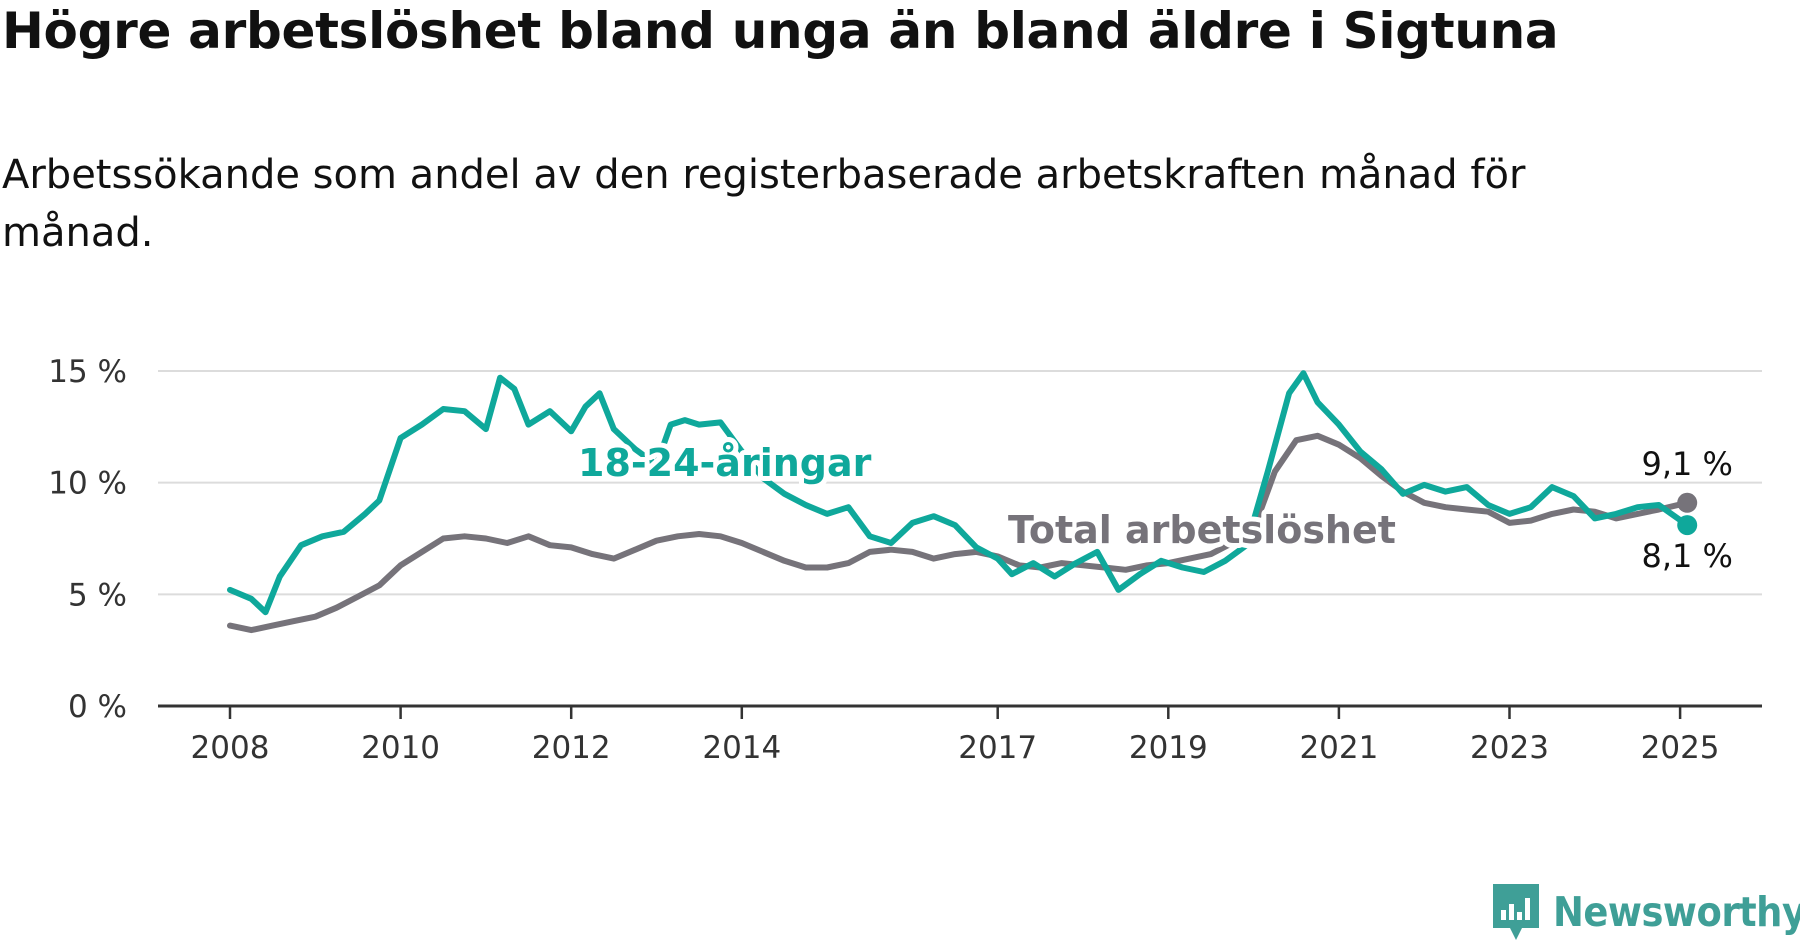 This screenshot has height=948, width=1800. Describe the element at coordinates (1687, 503) in the screenshot. I see `end-marker-total` at that location.